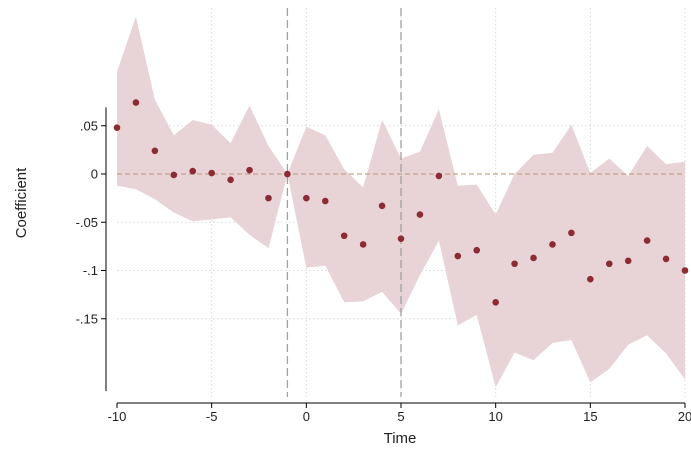  What do you see at coordinates (306, 416) in the screenshot?
I see `x-tick-label: 0` at bounding box center [306, 416].